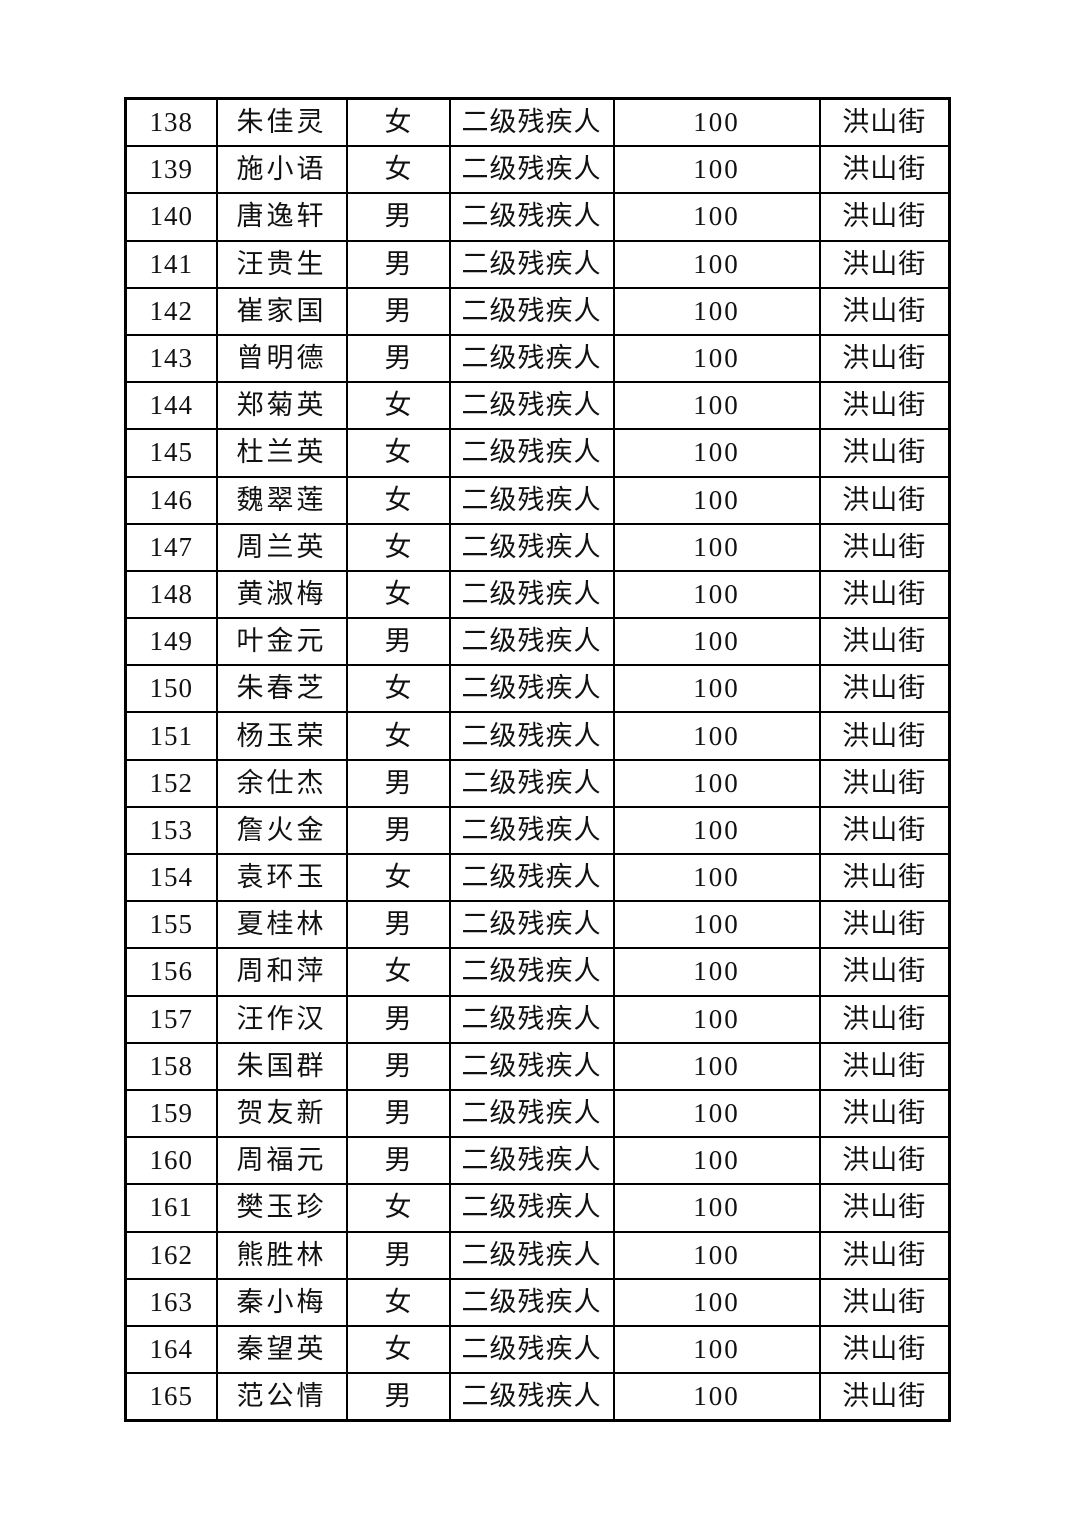 This screenshot has height=1520, width=1074. I want to click on name-cell: 周和萍, so click(281, 972).